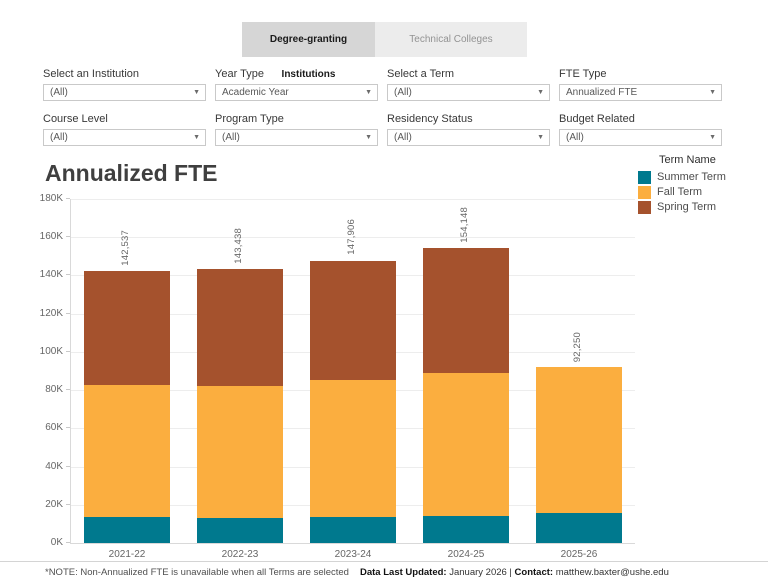 This screenshot has width=768, height=585. I want to click on legend-item-fall-term: Fall Term, so click(702, 192).